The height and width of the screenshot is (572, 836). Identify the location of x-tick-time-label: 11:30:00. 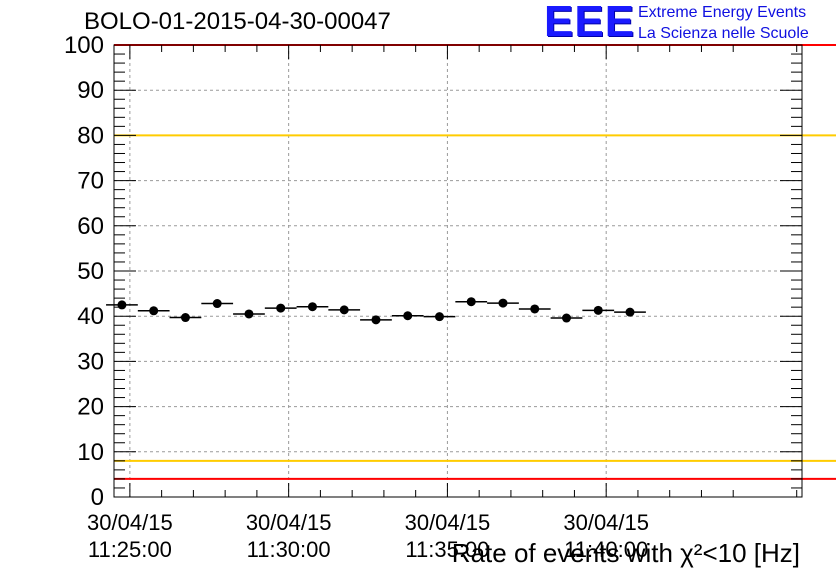
(289, 549).